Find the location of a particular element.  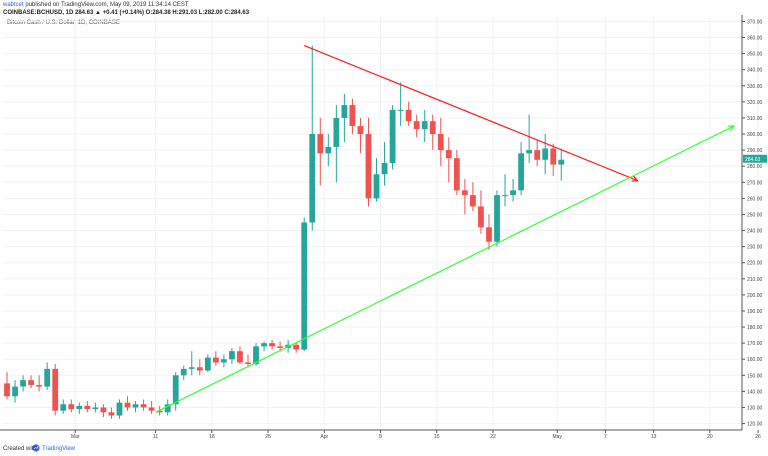

x-tick-label: Apr is located at coordinates (324, 437).